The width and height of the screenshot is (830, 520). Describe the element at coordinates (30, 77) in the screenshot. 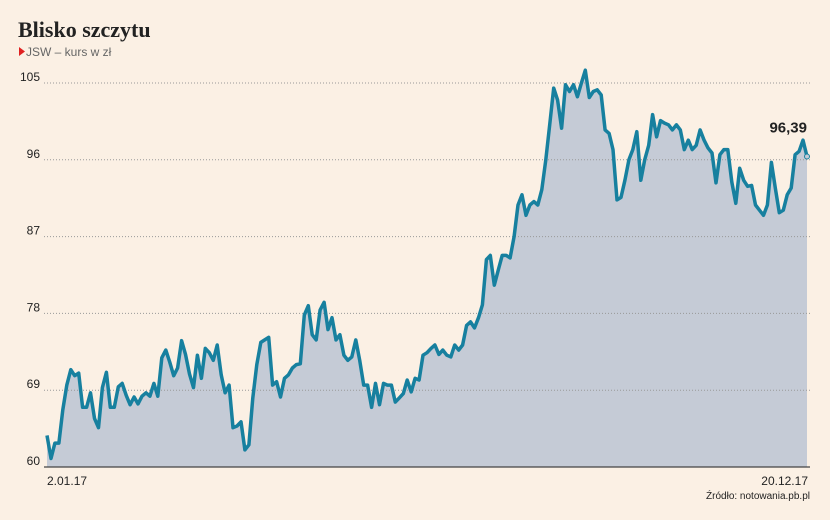

I see `y-tick-label: 105` at that location.